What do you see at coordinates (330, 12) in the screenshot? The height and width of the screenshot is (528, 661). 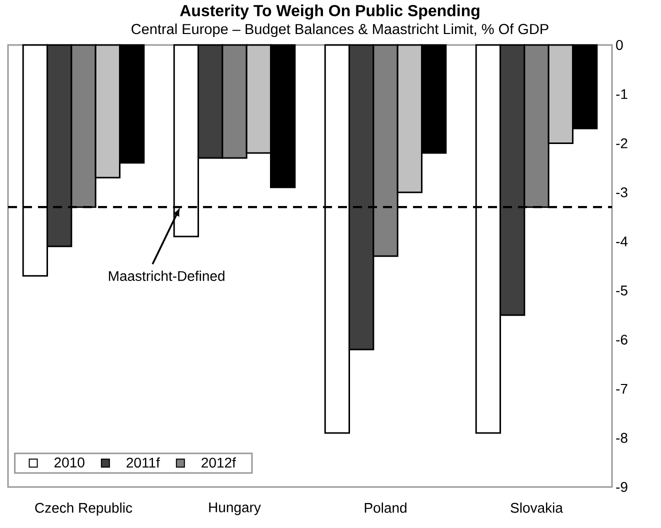 I see `chart-title: Austerity To Weigh On Public Spending` at bounding box center [330, 12].